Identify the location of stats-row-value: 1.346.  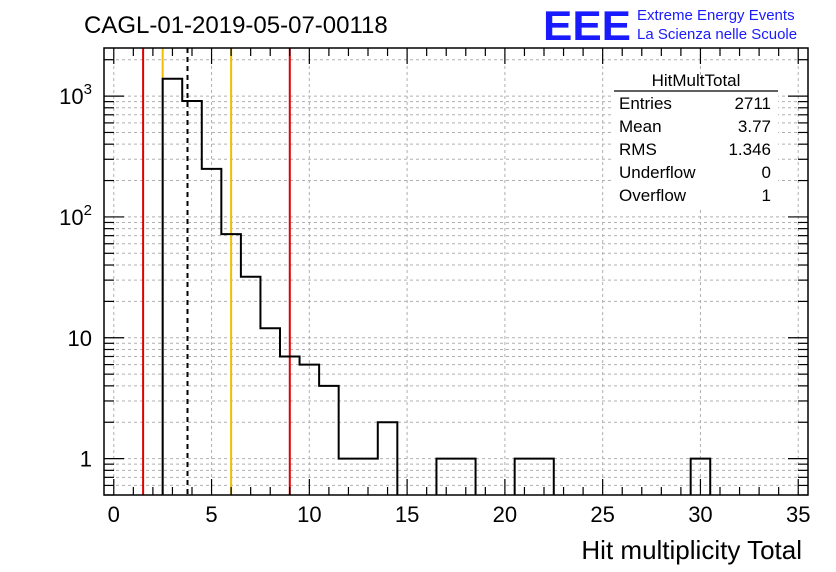
(749, 149).